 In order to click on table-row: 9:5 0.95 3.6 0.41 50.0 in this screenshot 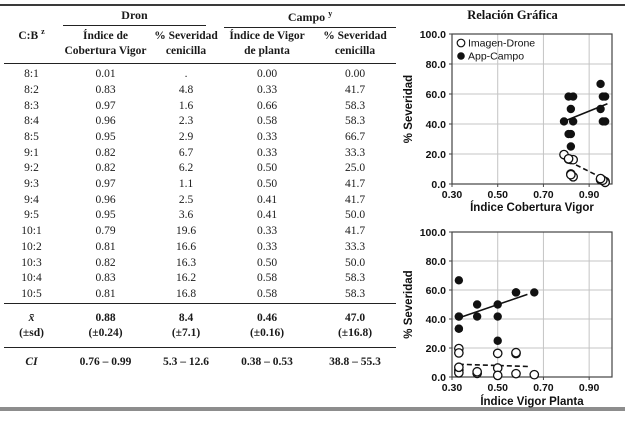, I will do `click(200, 216)`.